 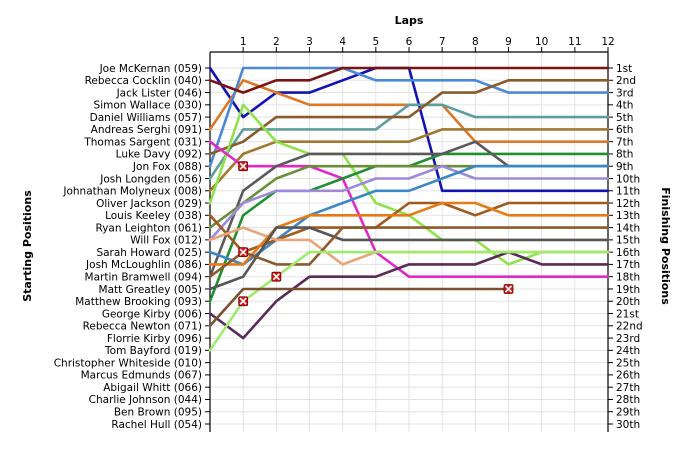 What do you see at coordinates (149, 228) in the screenshot?
I see `starting-position-label: Ryan Leighton (061)` at bounding box center [149, 228].